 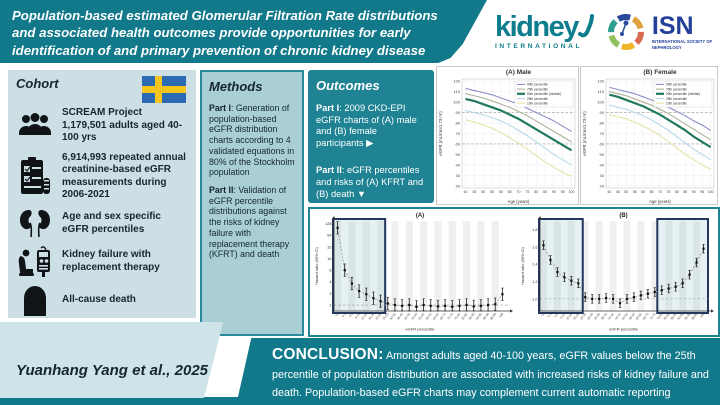 What do you see at coordinates (112, 370) in the screenshot?
I see `citation: Yuanhang Yang et al., 2025` at bounding box center [112, 370].